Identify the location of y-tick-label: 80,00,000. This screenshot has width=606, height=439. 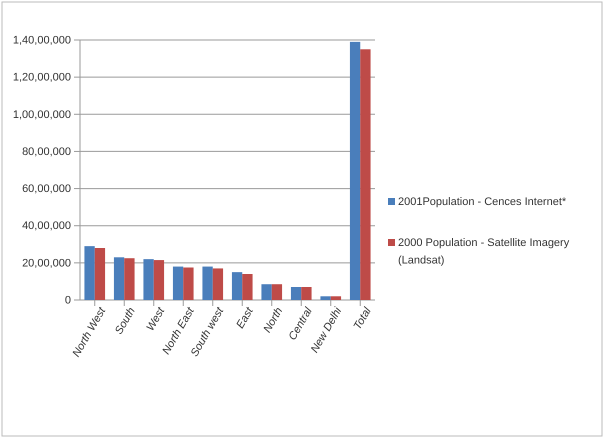
(46, 152).